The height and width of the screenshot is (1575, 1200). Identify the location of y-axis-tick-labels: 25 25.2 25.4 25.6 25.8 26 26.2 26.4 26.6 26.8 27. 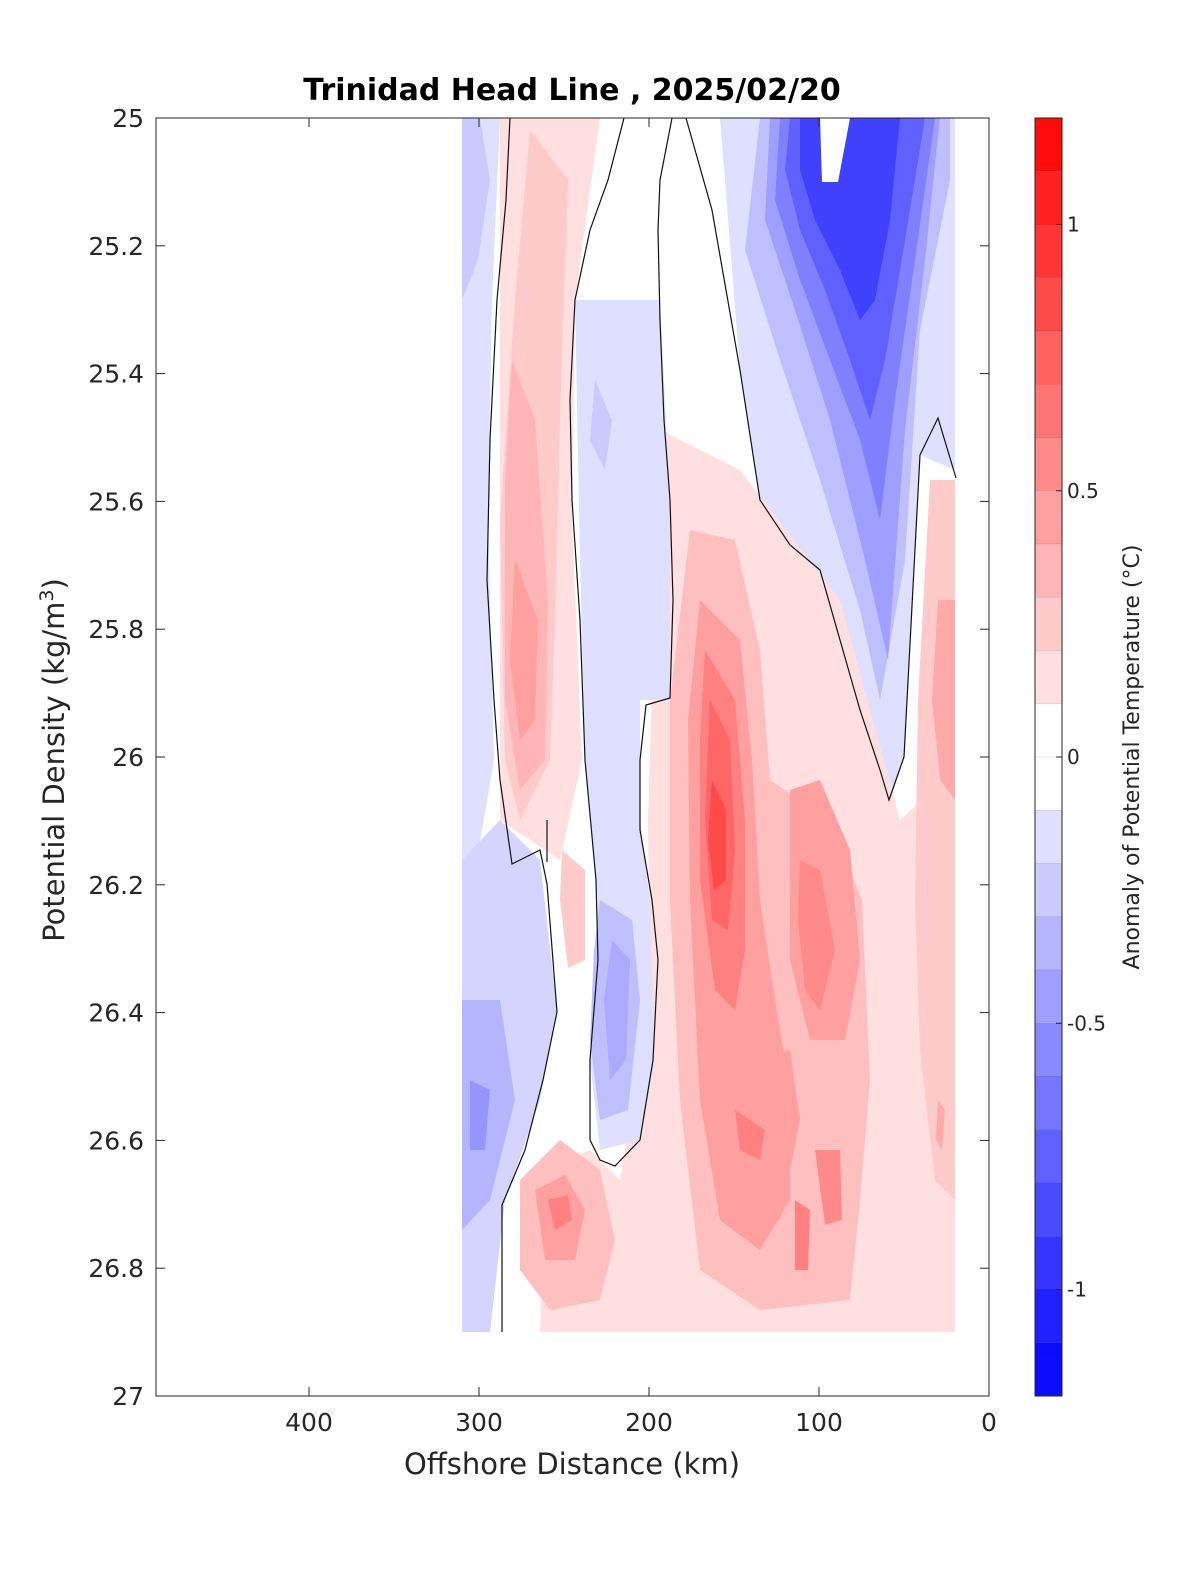
(116, 757).